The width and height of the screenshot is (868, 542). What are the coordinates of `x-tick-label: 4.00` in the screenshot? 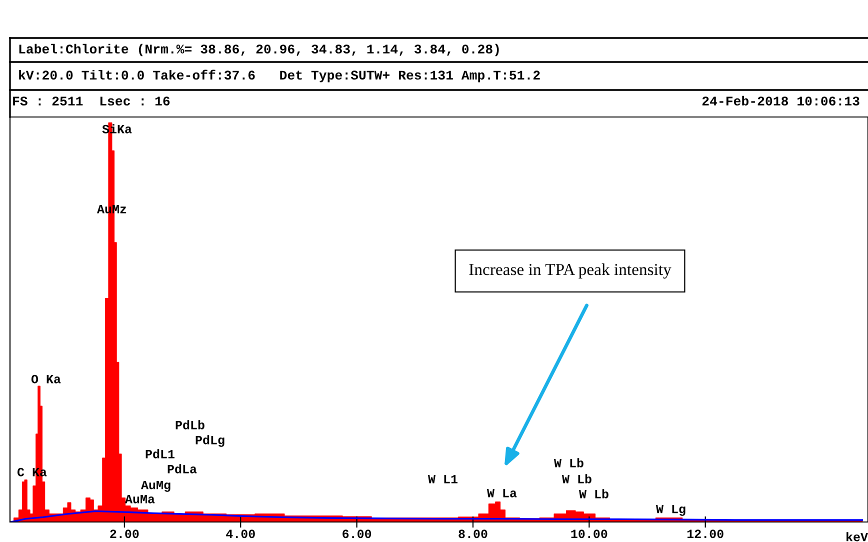 It's located at (240, 534).